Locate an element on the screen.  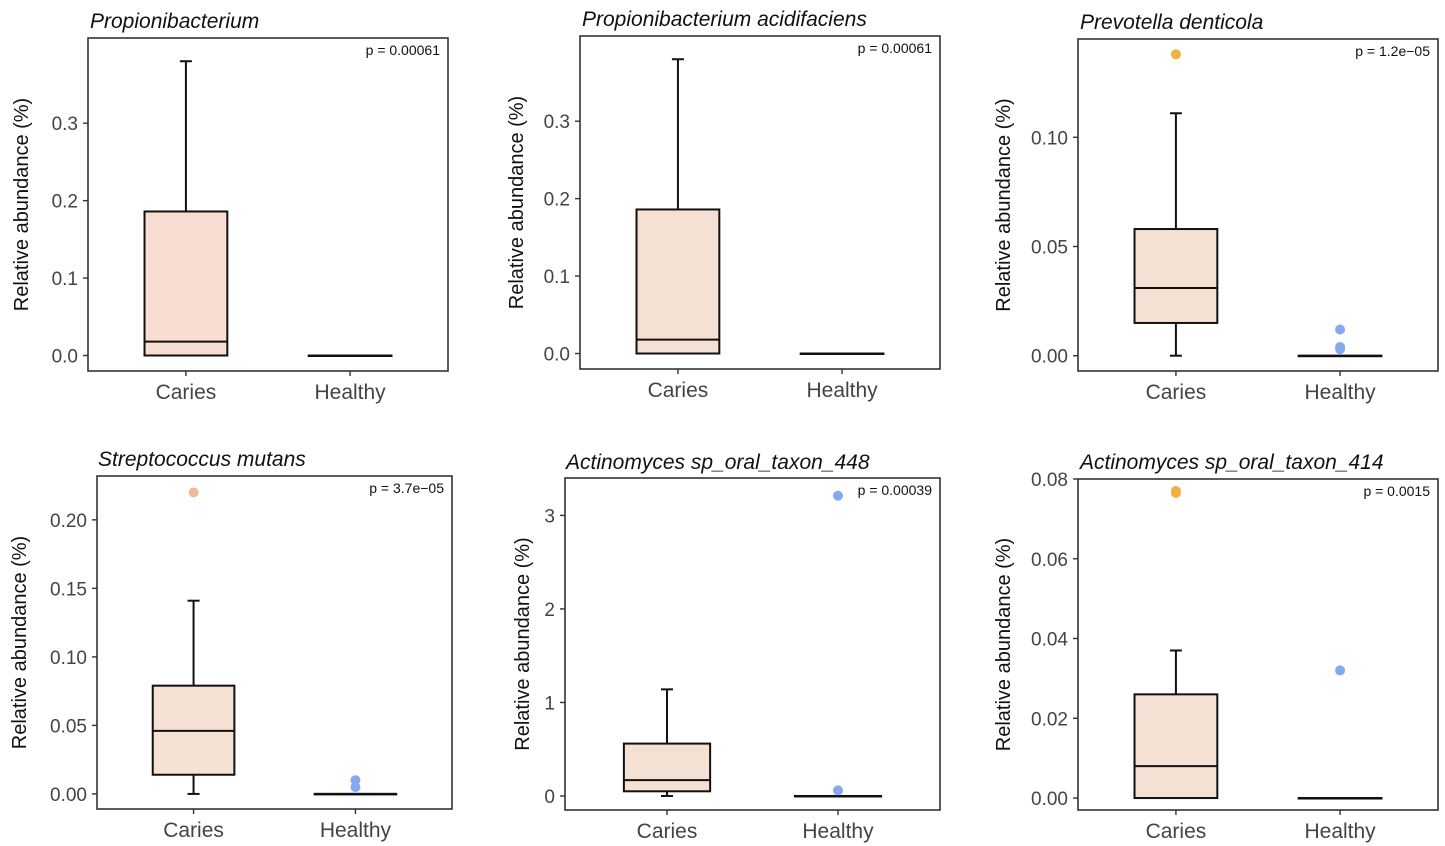
panel-title: Actinomyces sp_oral_taxon_414 is located at coordinates (1231, 462).